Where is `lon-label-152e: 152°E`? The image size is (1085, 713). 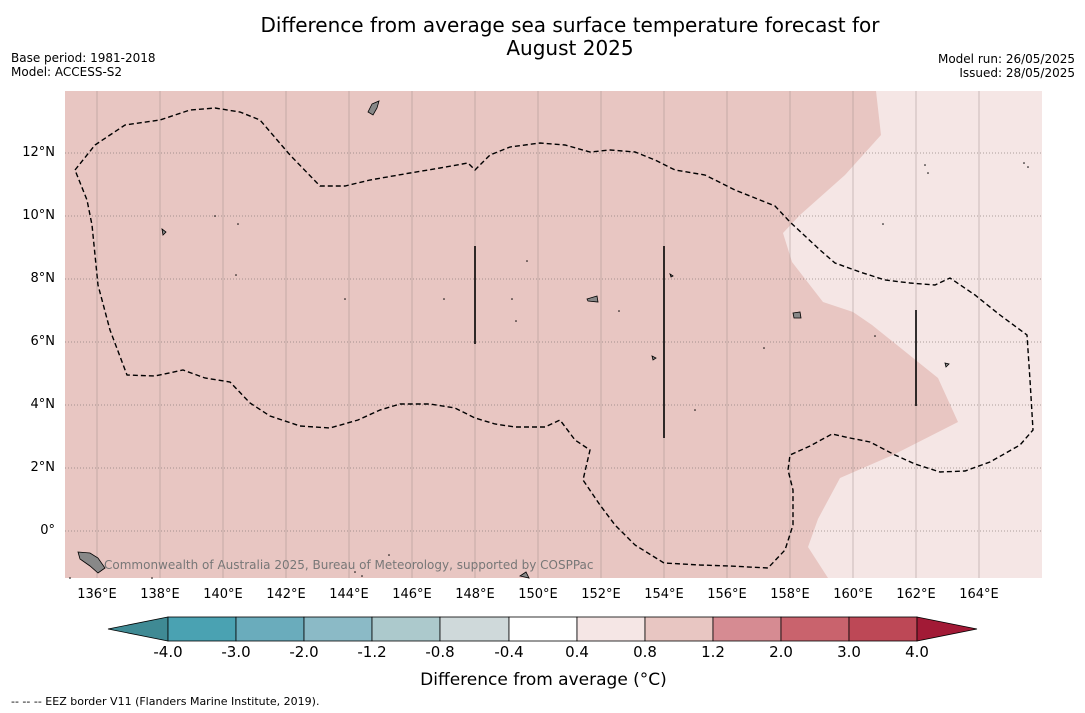
lon-label-152e: 152°E is located at coordinates (601, 594).